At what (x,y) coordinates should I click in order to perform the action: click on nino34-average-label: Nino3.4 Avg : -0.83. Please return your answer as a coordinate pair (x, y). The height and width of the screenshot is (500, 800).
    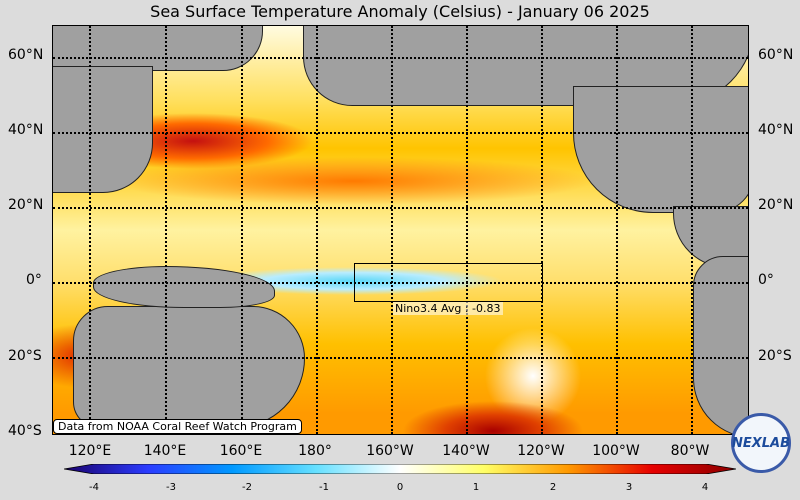
    Looking at the image, I should click on (448, 308).